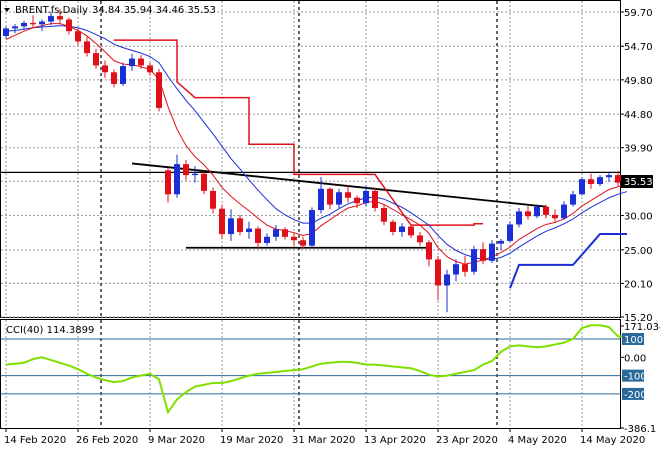 Image resolution: width=660 pixels, height=454 pixels. Describe the element at coordinates (50, 330) in the screenshot. I see `cci-label: CCI(40) 114.3899` at that location.